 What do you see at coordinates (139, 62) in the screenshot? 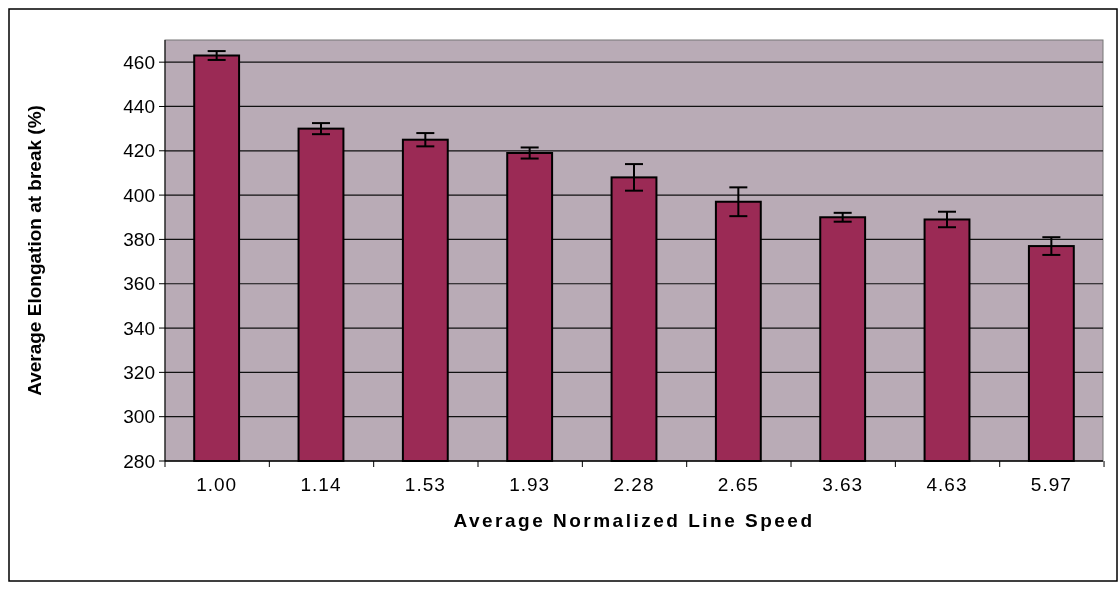
I see `y-tick-label: 460` at bounding box center [139, 62].